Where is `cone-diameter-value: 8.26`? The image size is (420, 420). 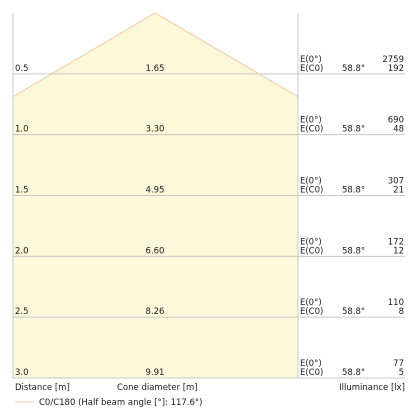
cone-diameter-value: 8.26 is located at coordinates (155, 312).